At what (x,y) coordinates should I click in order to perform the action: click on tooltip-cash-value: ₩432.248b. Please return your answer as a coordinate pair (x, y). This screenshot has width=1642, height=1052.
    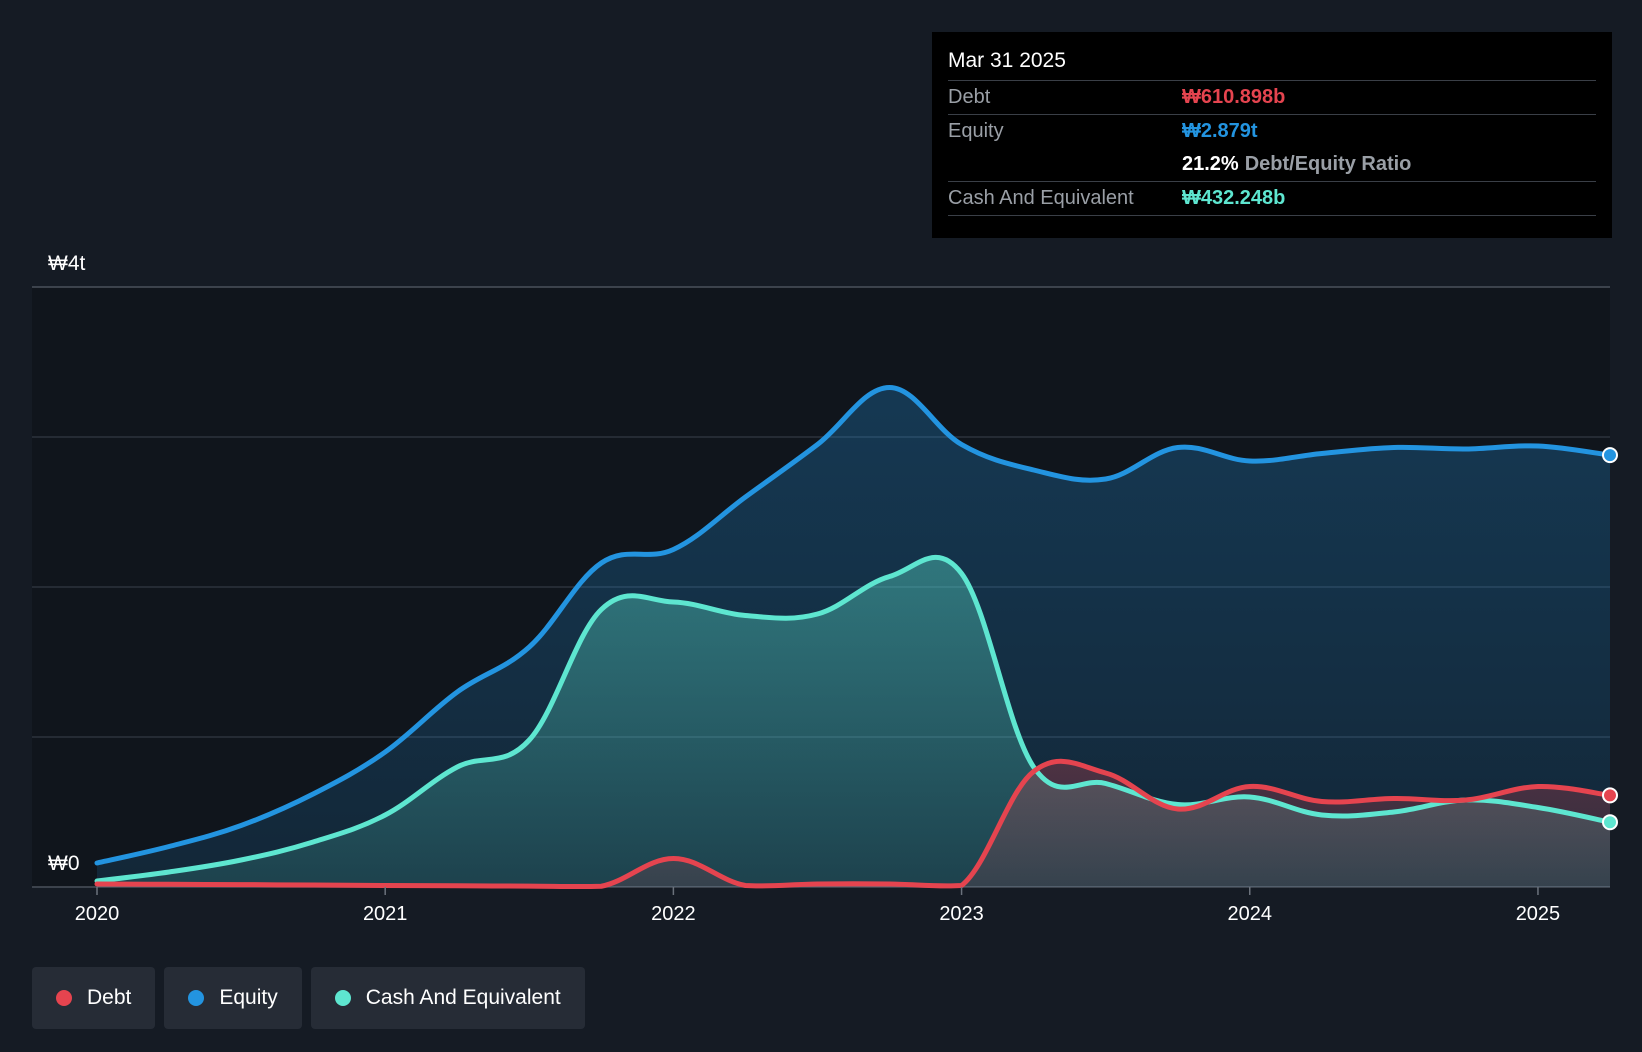
    Looking at the image, I should click on (1234, 198).